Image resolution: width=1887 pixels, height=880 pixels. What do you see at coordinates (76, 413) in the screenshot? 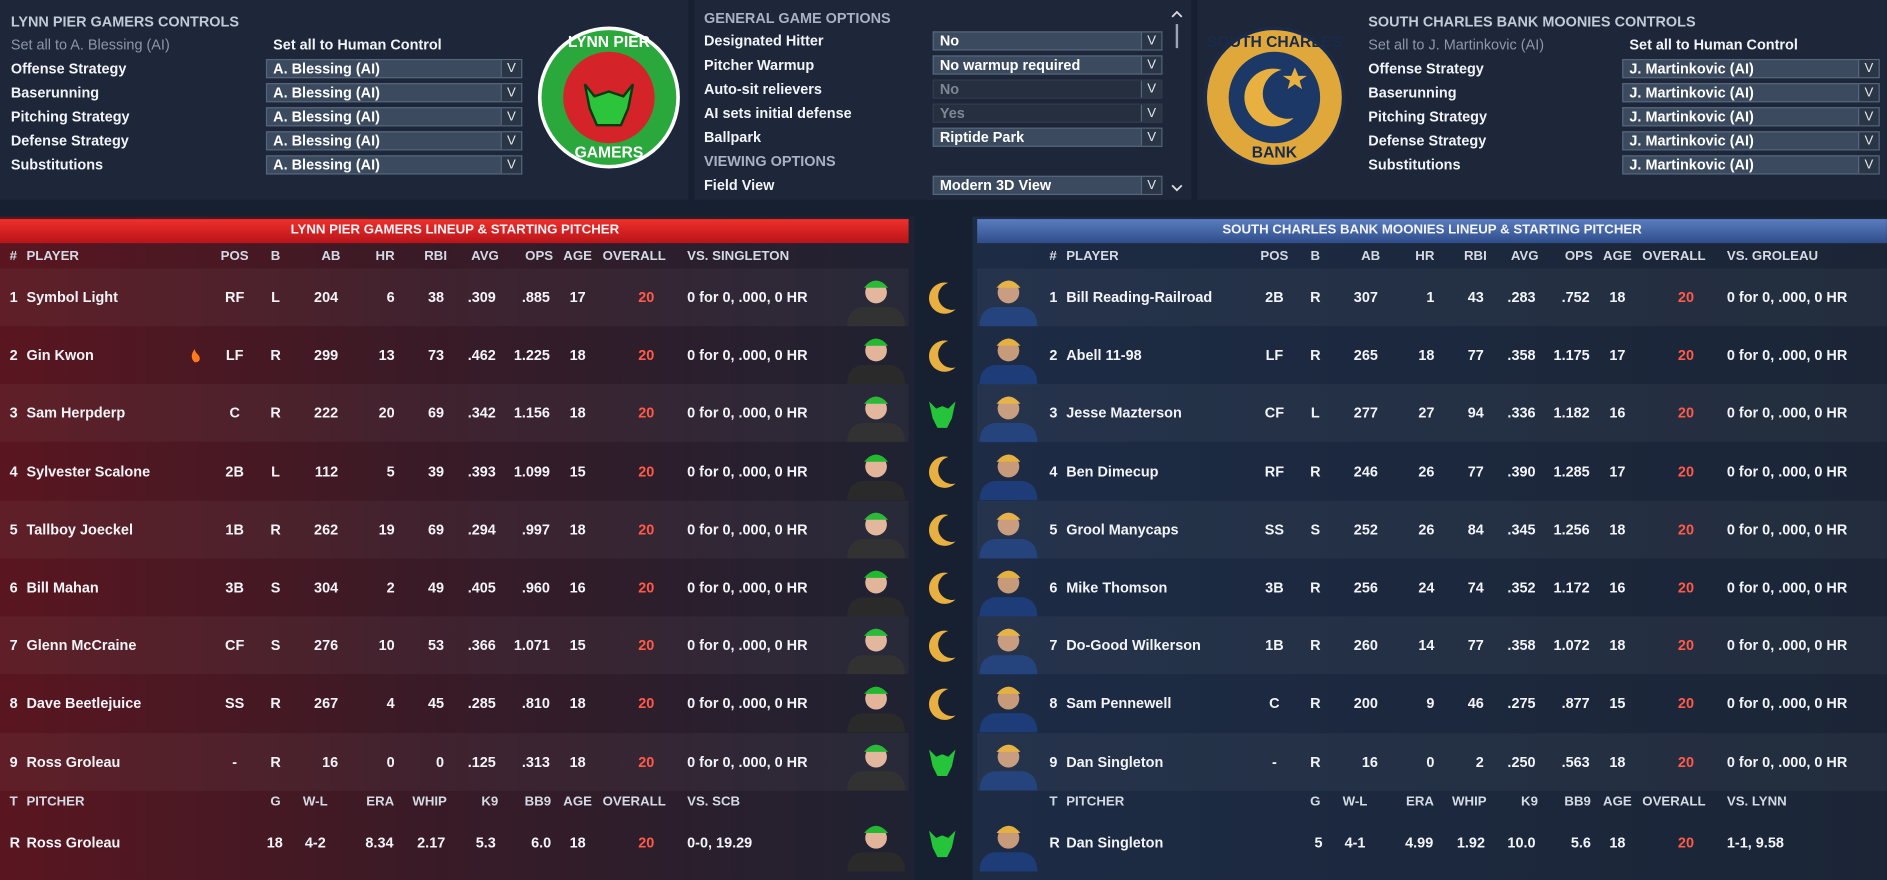
I see `player-name: Sam Herpderp` at bounding box center [76, 413].